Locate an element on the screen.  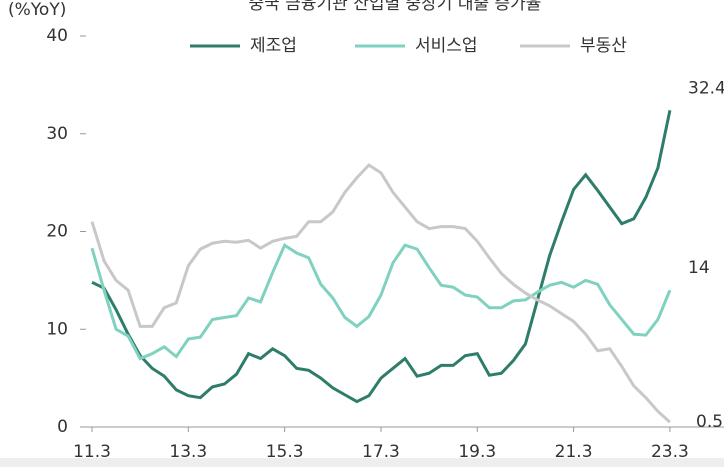
y-axis-label: (%YoY) is located at coordinates (37, 10).